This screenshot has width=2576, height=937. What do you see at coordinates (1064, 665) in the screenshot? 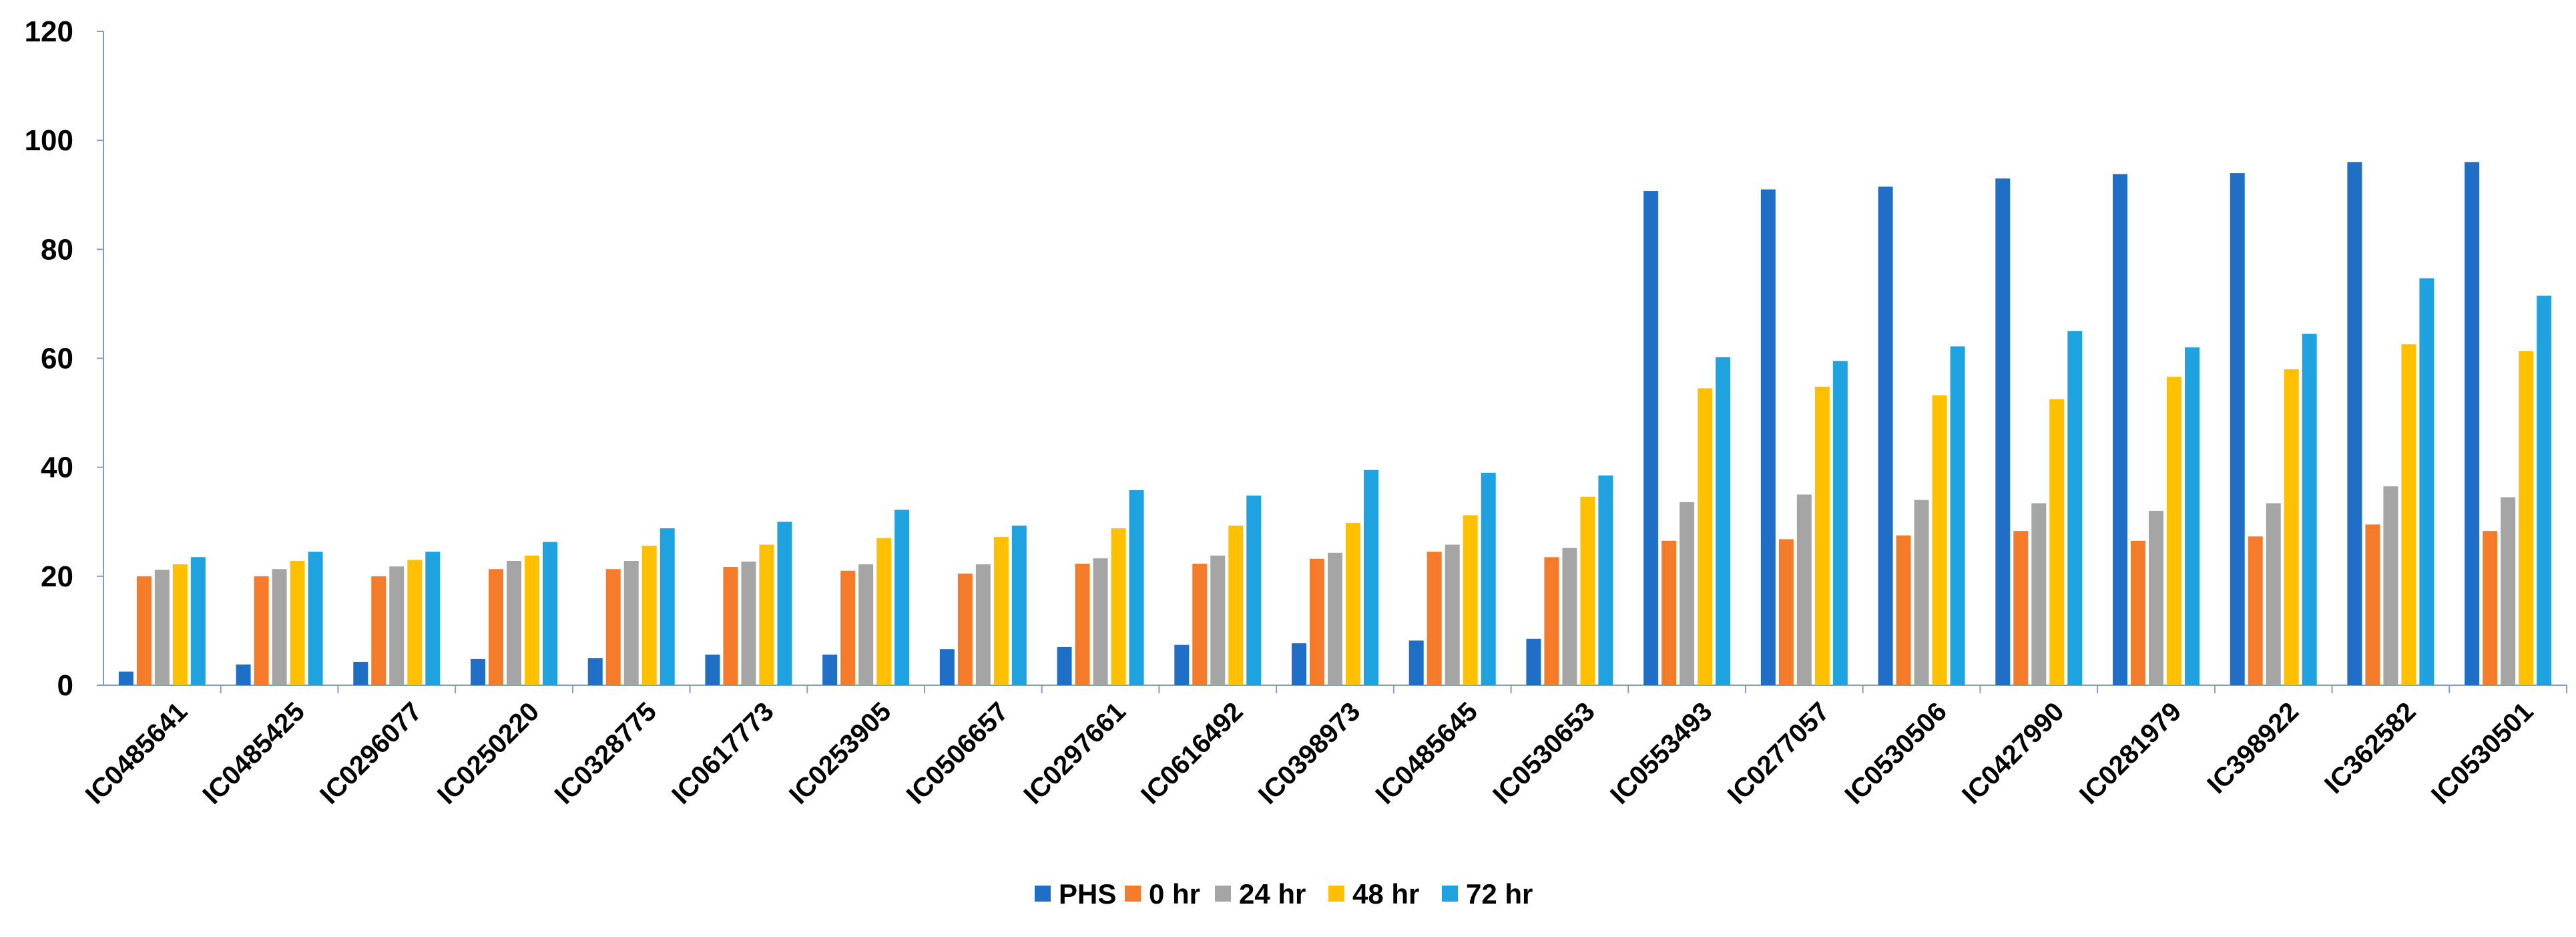
I see `bar-phs-IC0297661` at bounding box center [1064, 665].